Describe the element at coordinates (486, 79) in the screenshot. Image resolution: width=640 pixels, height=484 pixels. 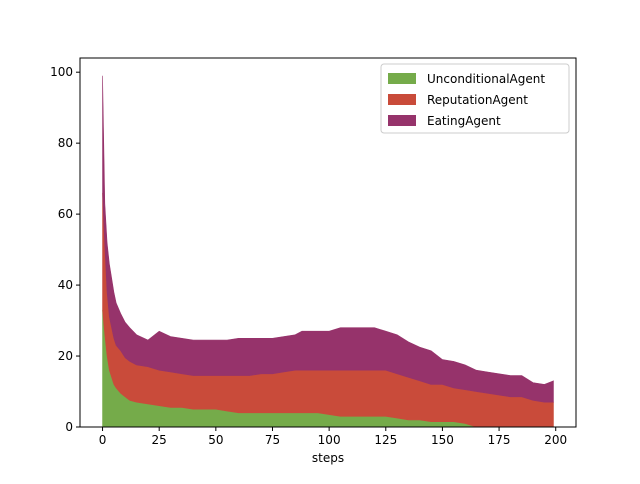
I see `legend-entry-label: UnconditionalAgent` at that location.